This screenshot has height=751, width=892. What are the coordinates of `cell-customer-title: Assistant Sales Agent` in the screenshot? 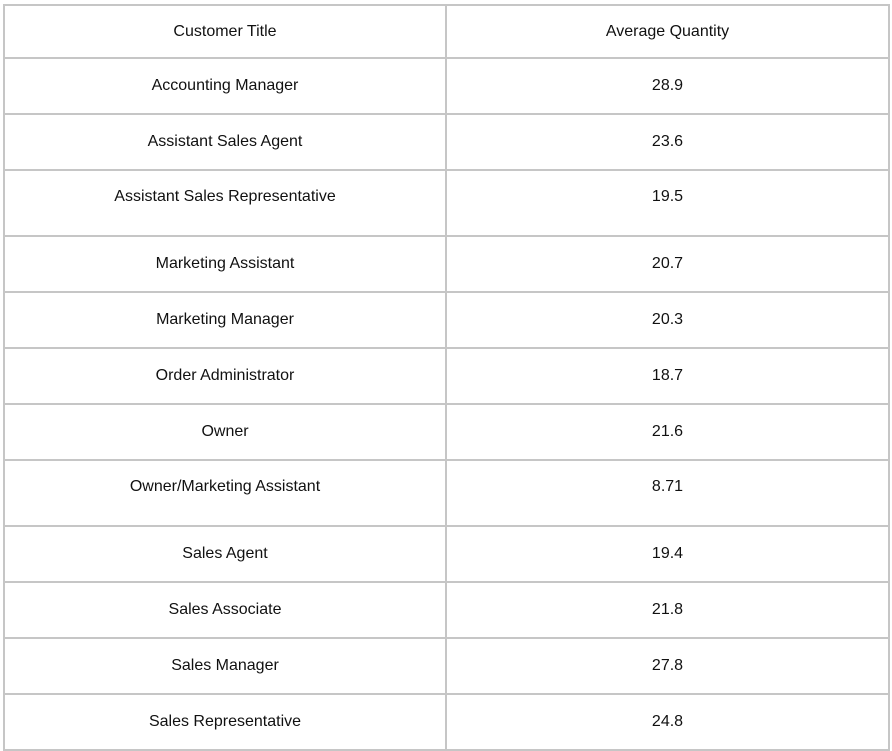 It's located at (225, 142).